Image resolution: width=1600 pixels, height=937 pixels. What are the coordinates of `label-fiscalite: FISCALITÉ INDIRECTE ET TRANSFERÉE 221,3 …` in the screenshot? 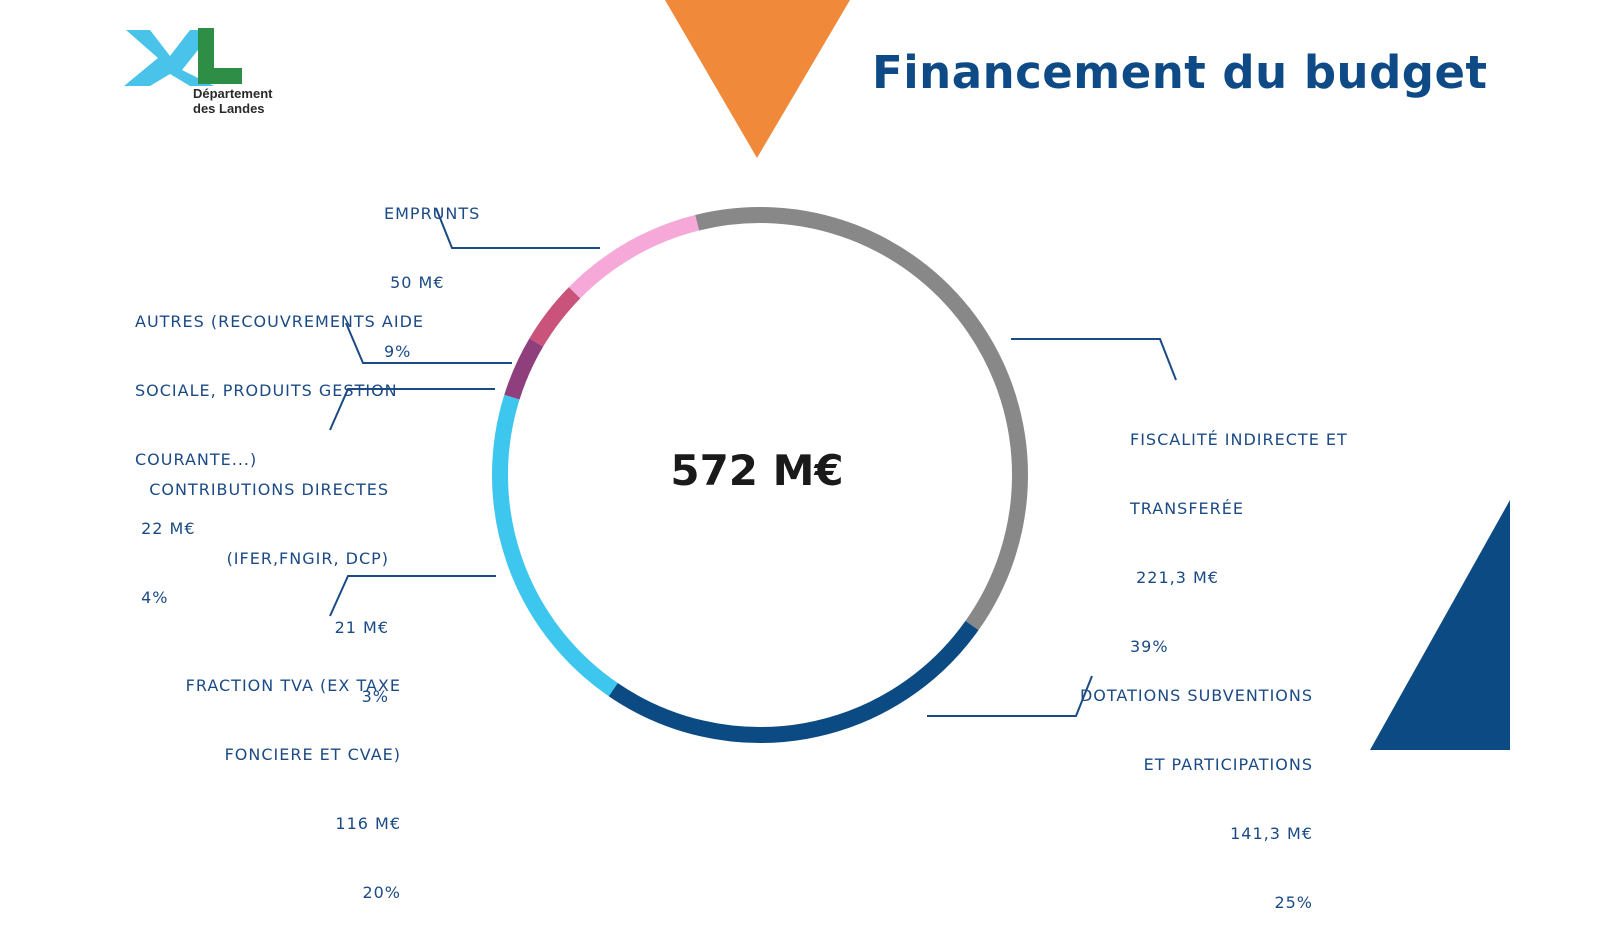 It's located at (1239, 531).